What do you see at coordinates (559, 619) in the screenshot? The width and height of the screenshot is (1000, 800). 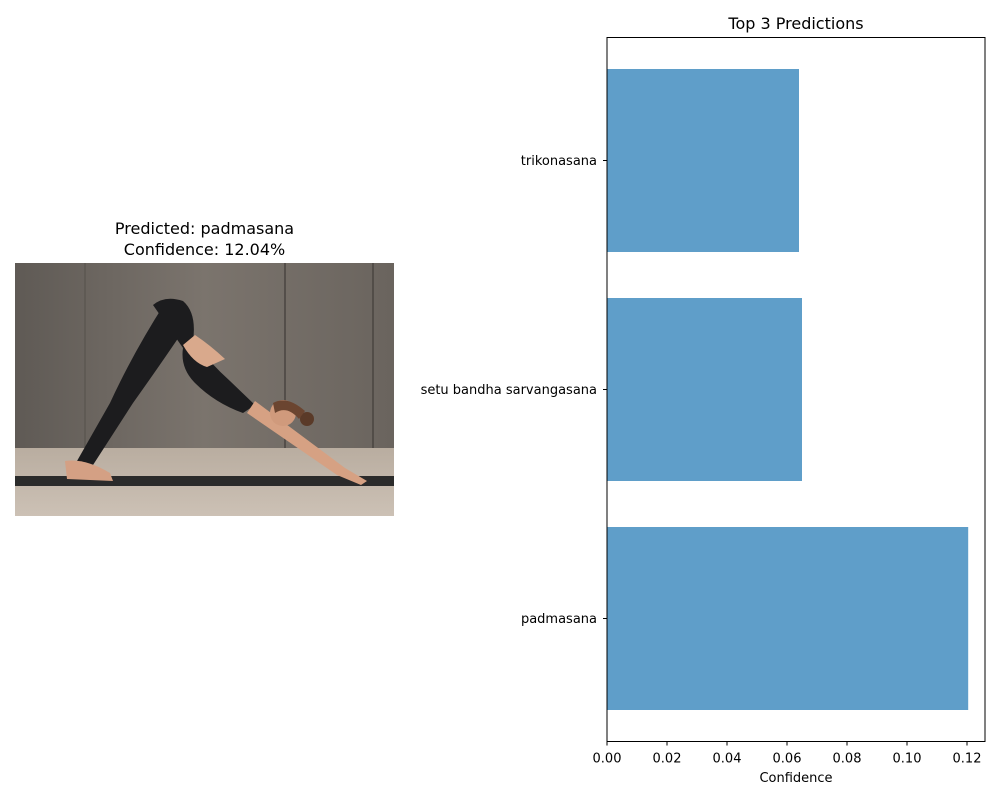 I see `y-tick-label: padmasana` at bounding box center [559, 619].